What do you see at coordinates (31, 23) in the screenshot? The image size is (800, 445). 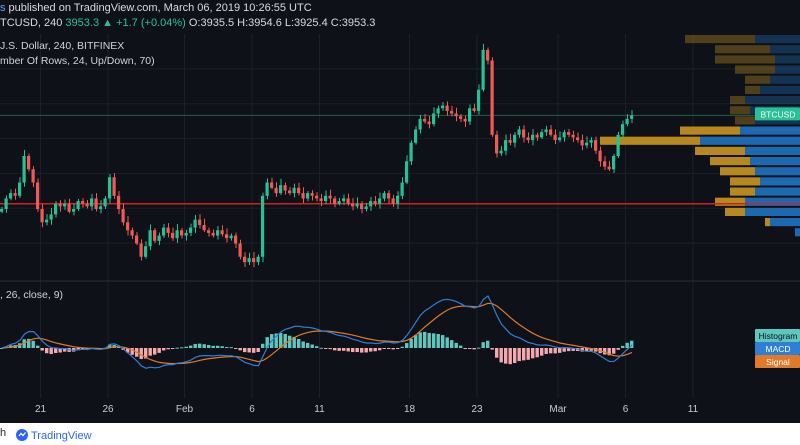 I see `symbol-label: TCUSD, 240` at bounding box center [31, 23].